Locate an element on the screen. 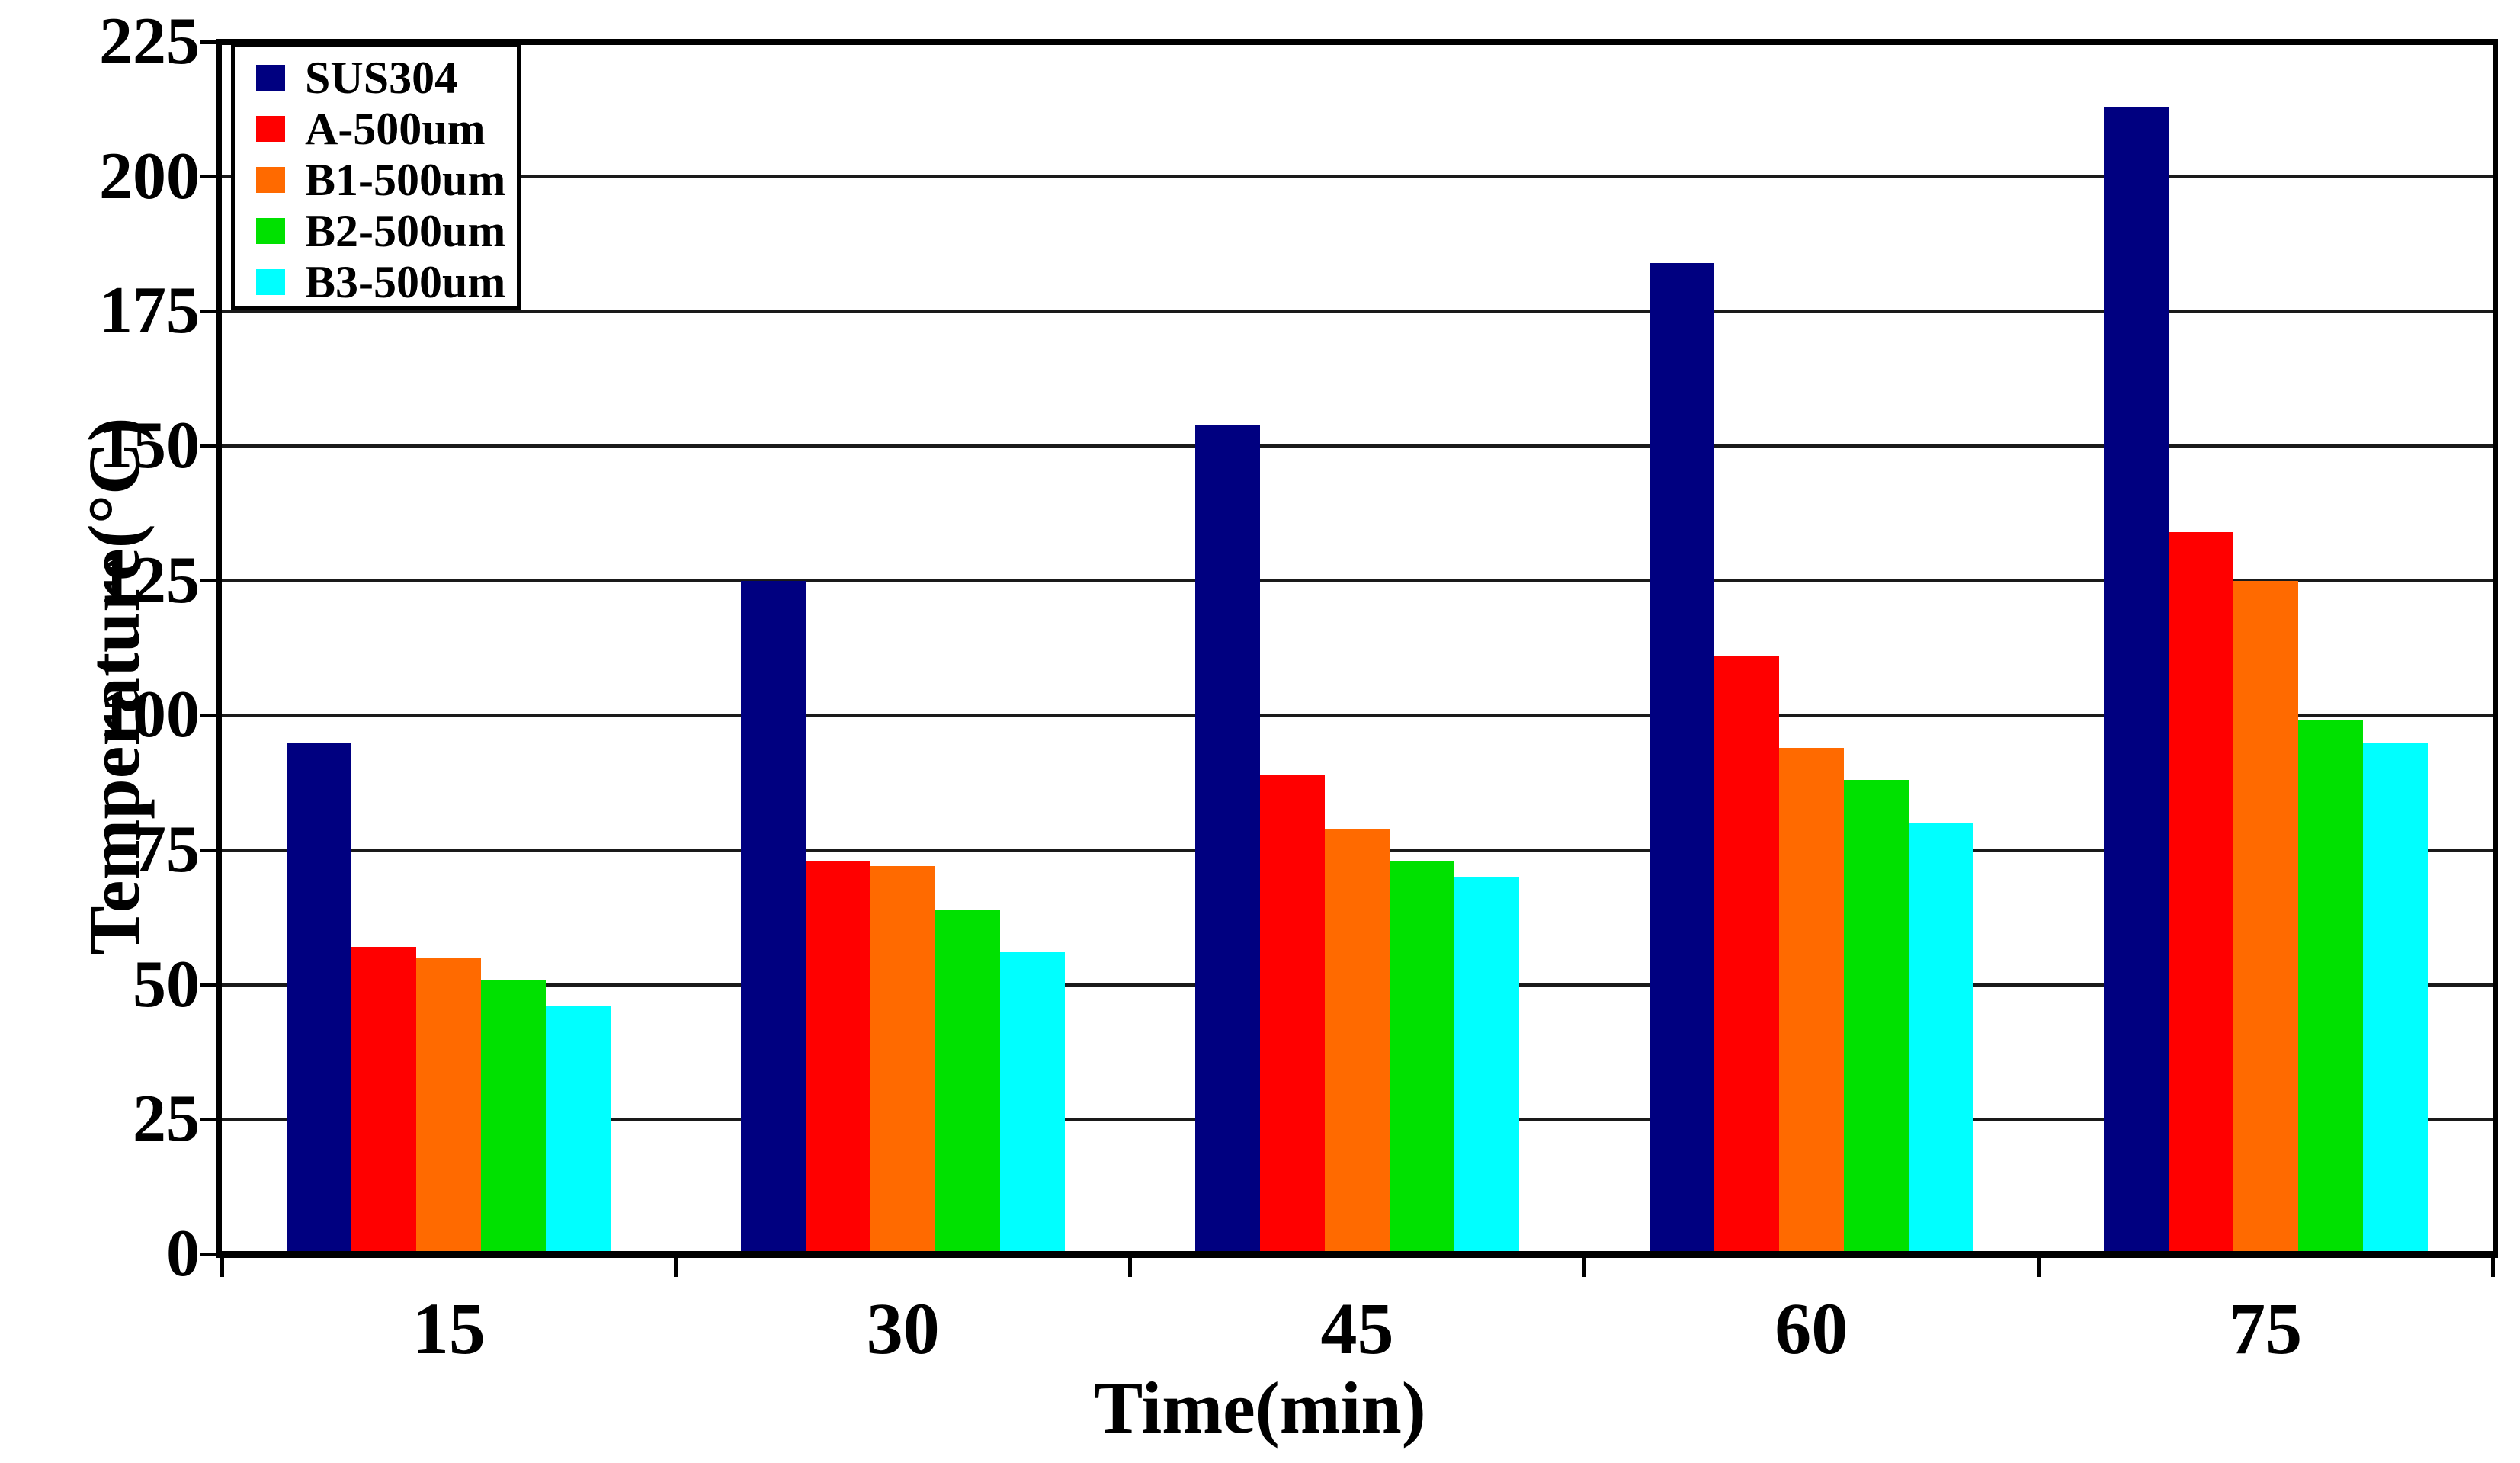 The image size is (2520, 1463). legend-item-B2-500um: B2-500um is located at coordinates (376, 231).